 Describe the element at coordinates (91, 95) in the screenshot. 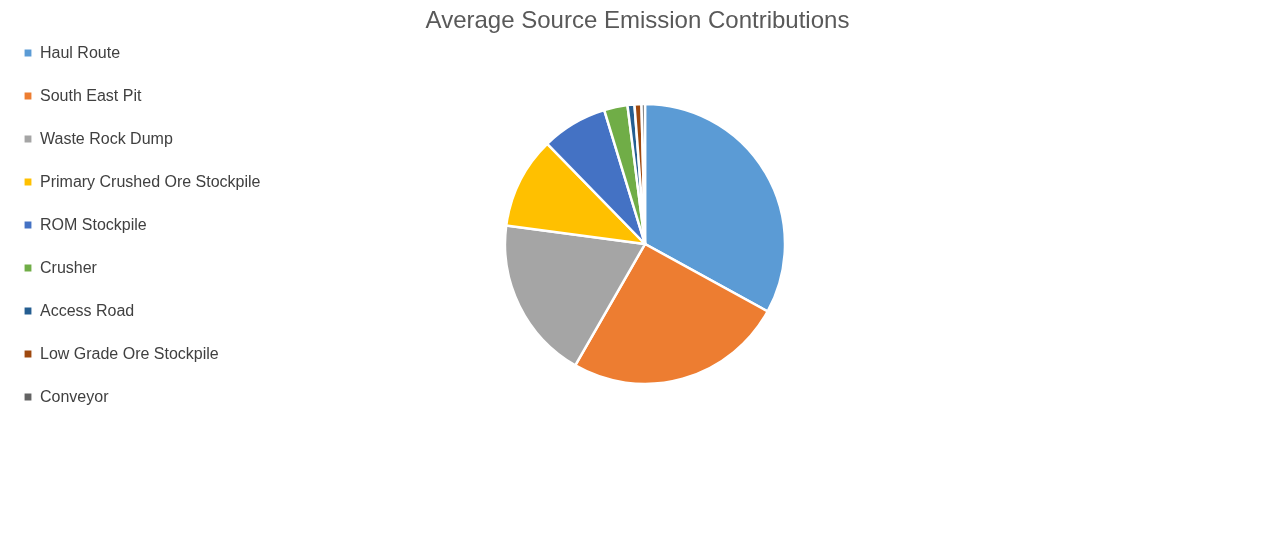

I see `legend-label: South East Pit` at that location.